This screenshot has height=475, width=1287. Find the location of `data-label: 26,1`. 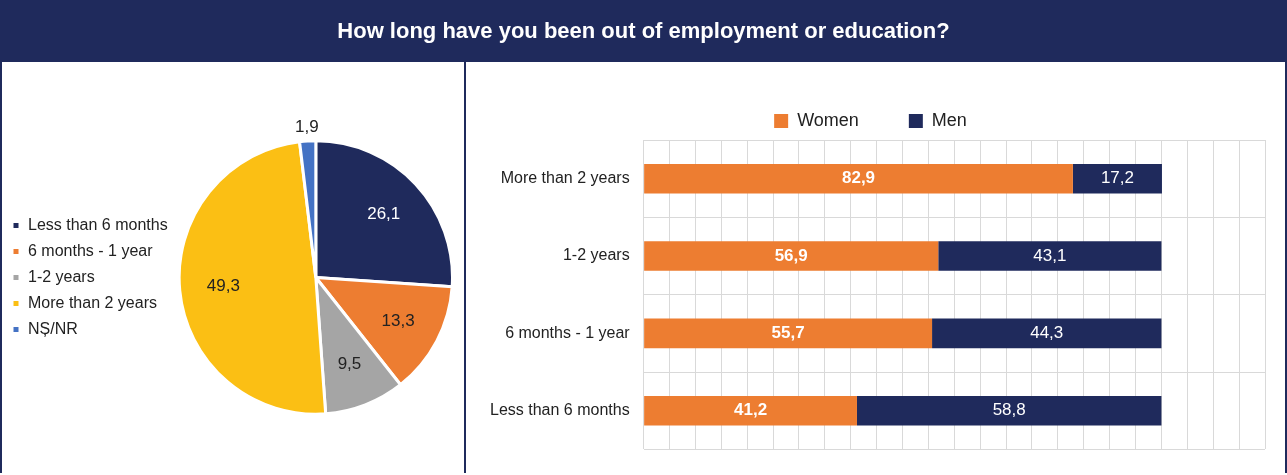

data-label: 26,1 is located at coordinates (384, 213).